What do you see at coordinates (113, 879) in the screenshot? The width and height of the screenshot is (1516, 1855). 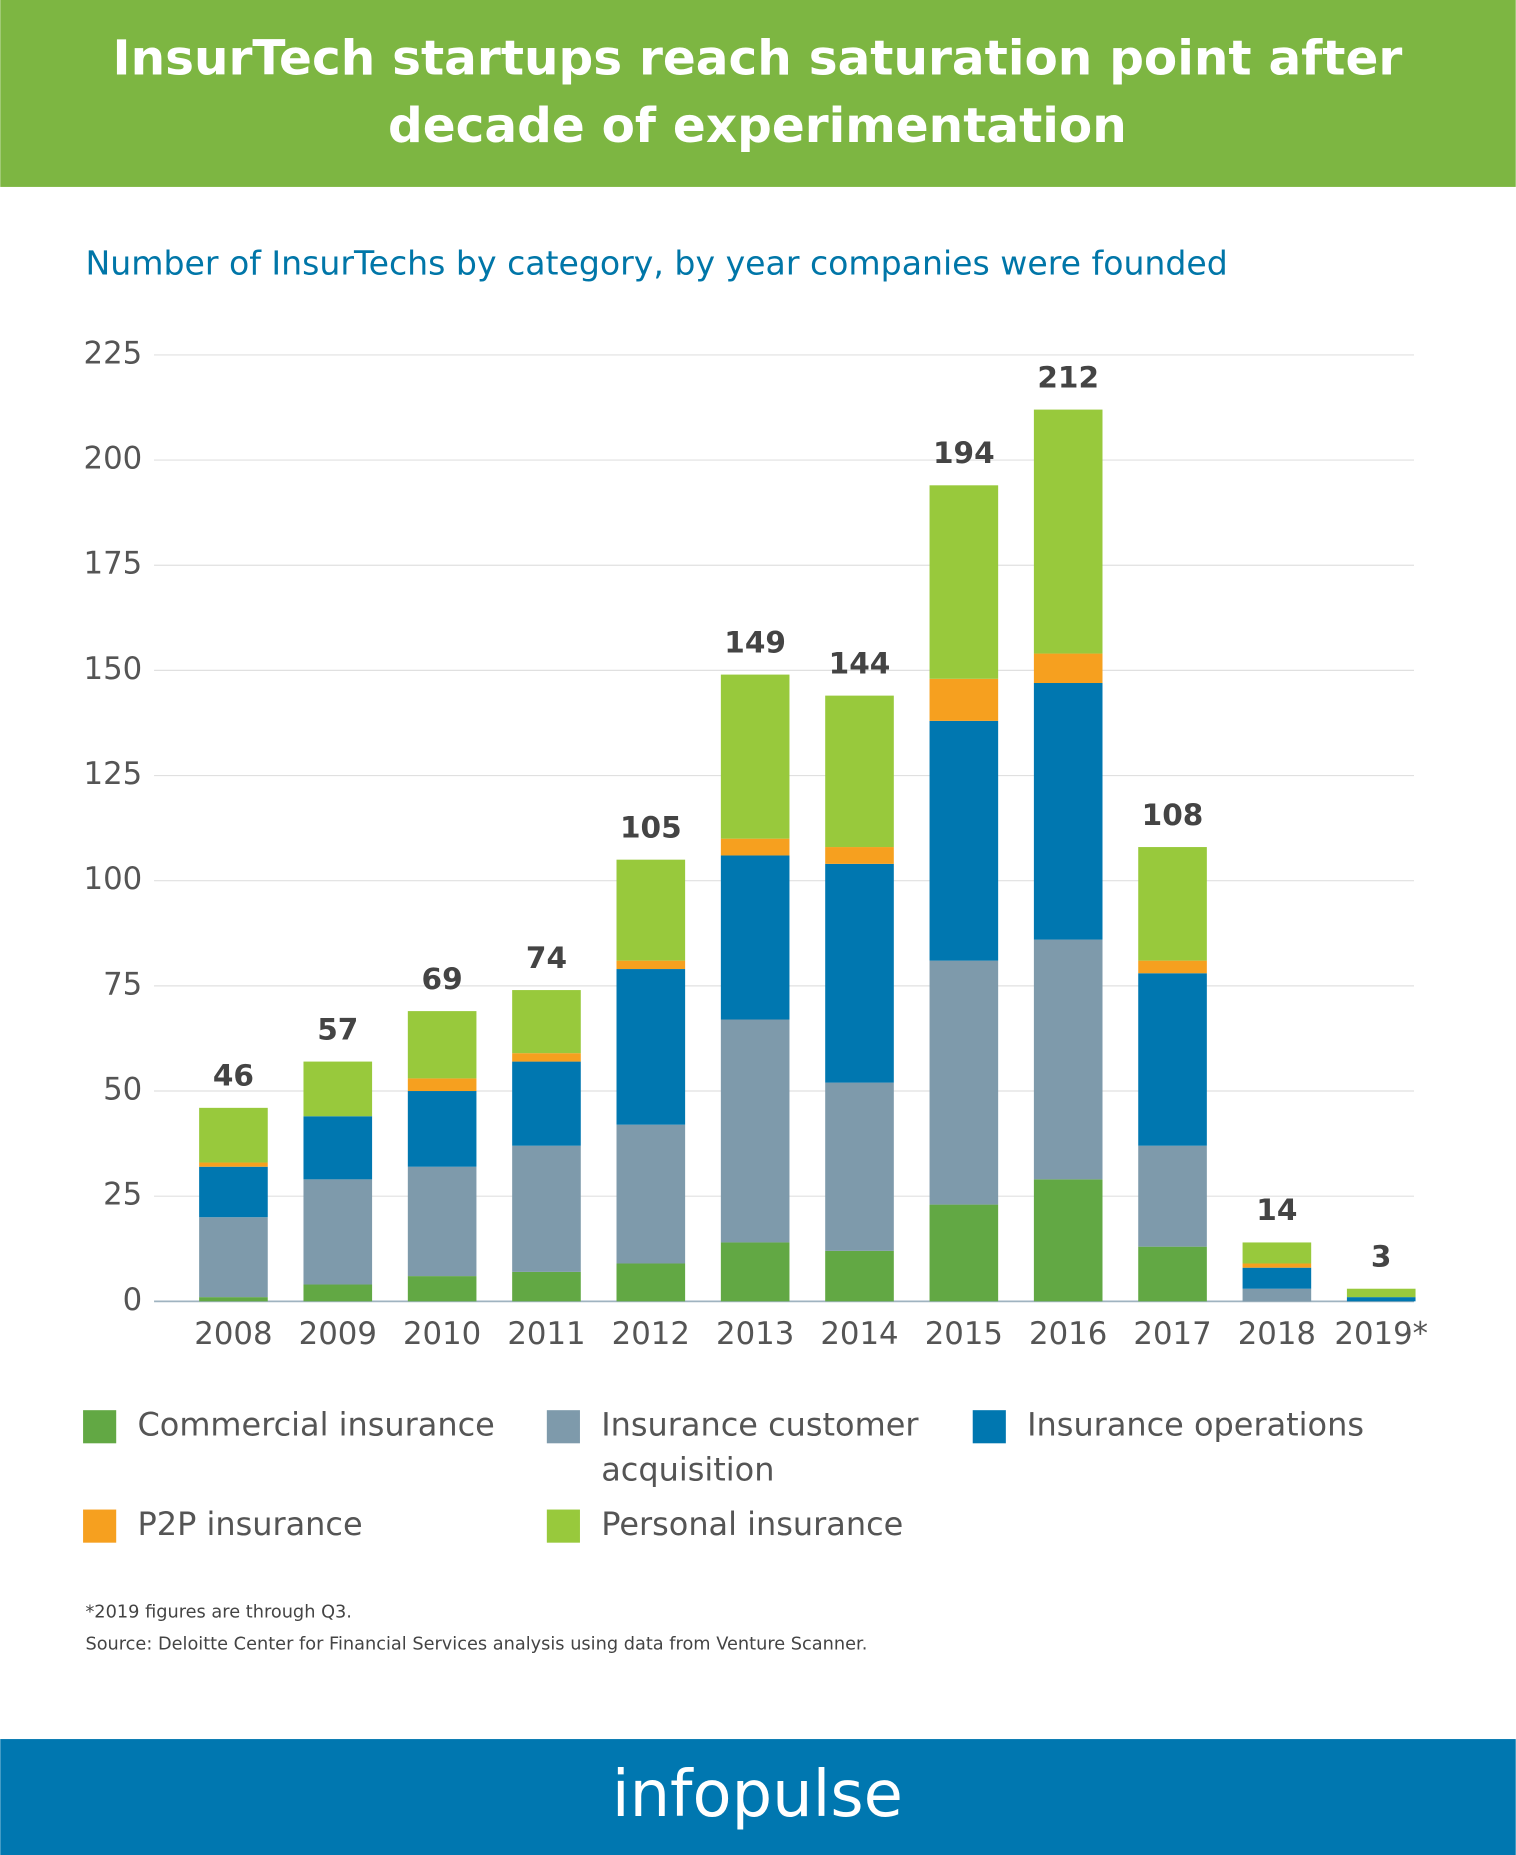 I see `y-tick-label: 100` at bounding box center [113, 879].